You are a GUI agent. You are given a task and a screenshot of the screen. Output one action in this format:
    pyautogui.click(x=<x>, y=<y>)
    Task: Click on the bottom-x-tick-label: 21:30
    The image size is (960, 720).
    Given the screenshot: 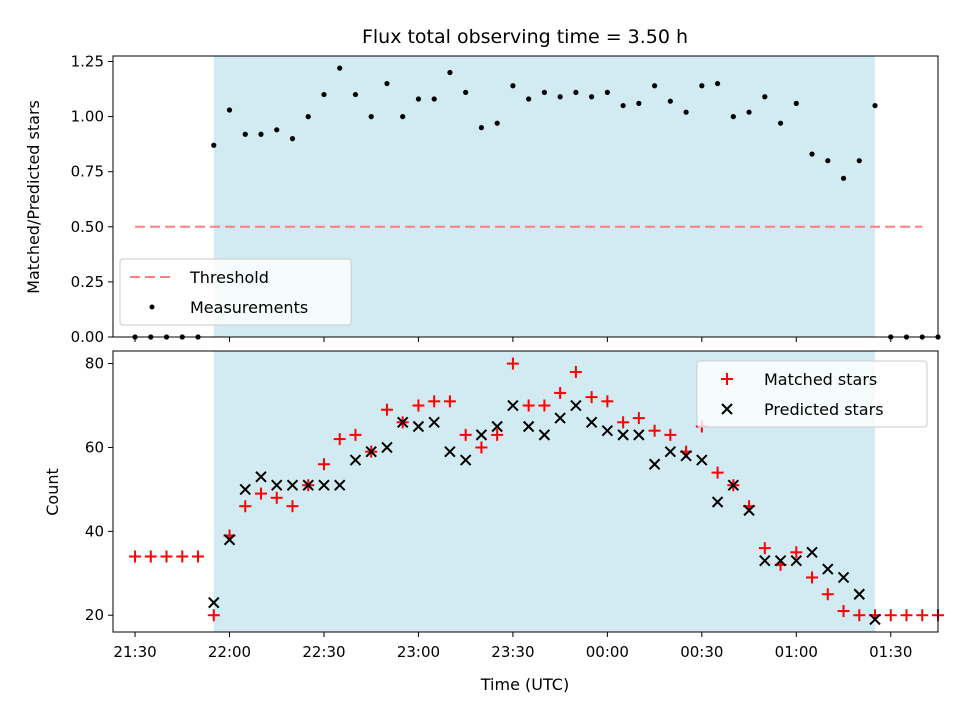 What is the action you would take?
    pyautogui.click(x=134, y=652)
    